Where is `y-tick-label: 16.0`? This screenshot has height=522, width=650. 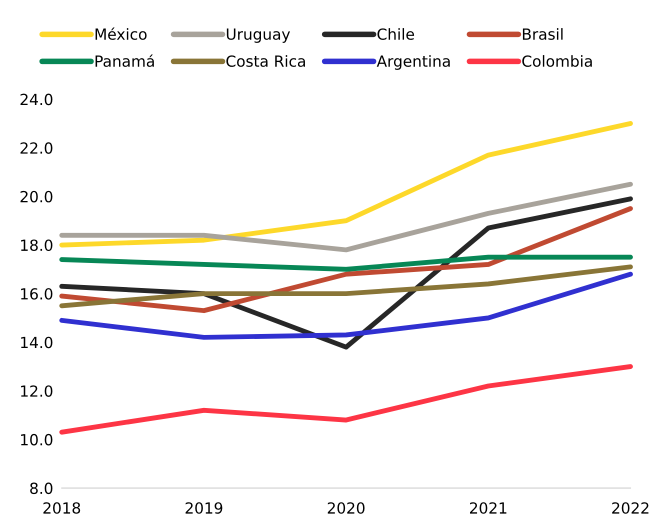
y-tick-label: 16.0 is located at coordinates (36, 294).